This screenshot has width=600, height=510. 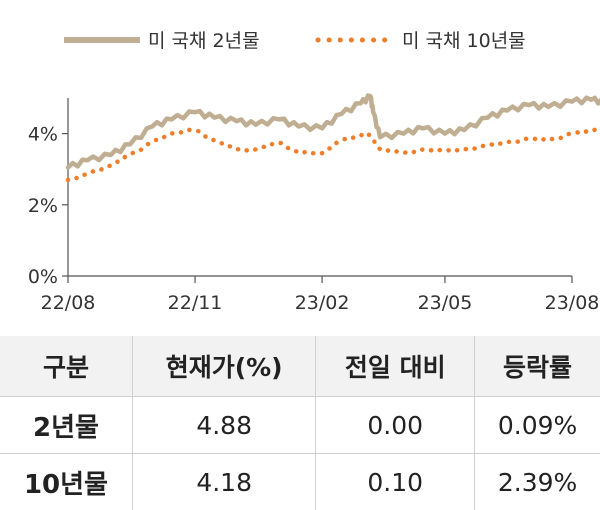 I want to click on x-tick-label: 23/05, so click(x=445, y=303).